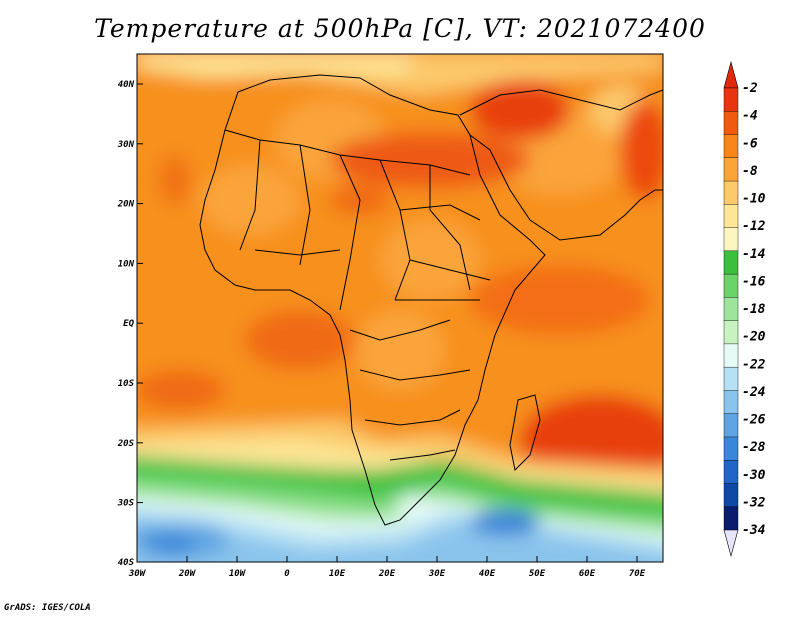 The height and width of the screenshot is (618, 800). I want to click on latitude-axis: 40N 30N 20N 10N EQ 10S 20S 30S 40S, so click(130, 324).